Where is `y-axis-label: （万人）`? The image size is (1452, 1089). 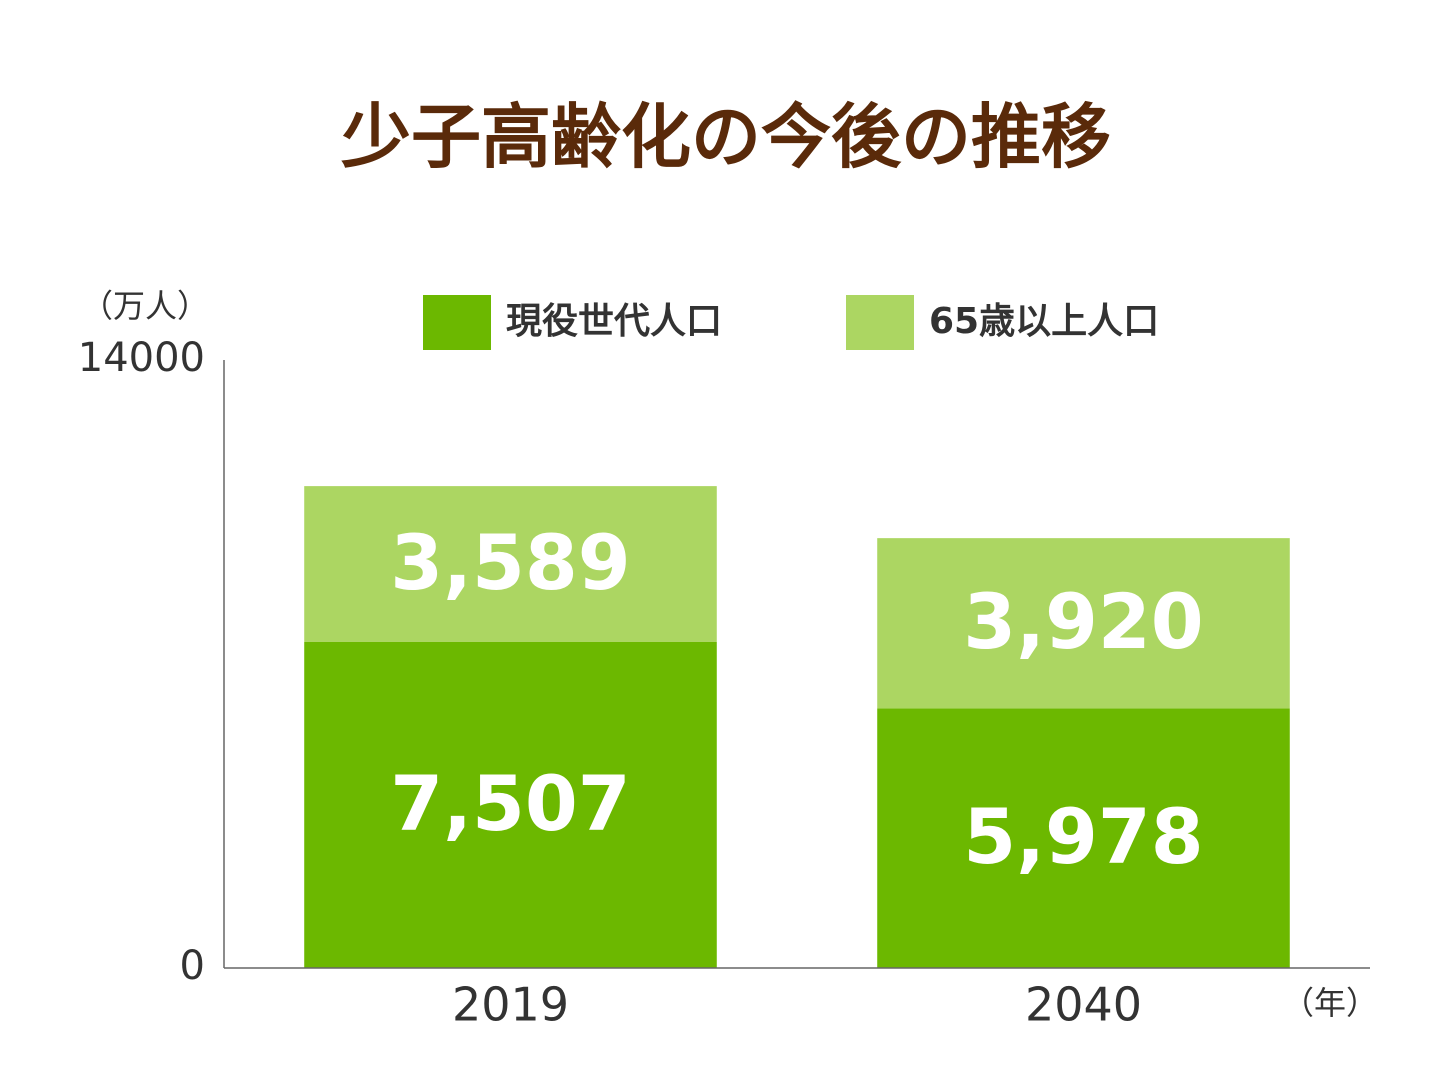 y-axis-label: （万人） is located at coordinates (145, 306).